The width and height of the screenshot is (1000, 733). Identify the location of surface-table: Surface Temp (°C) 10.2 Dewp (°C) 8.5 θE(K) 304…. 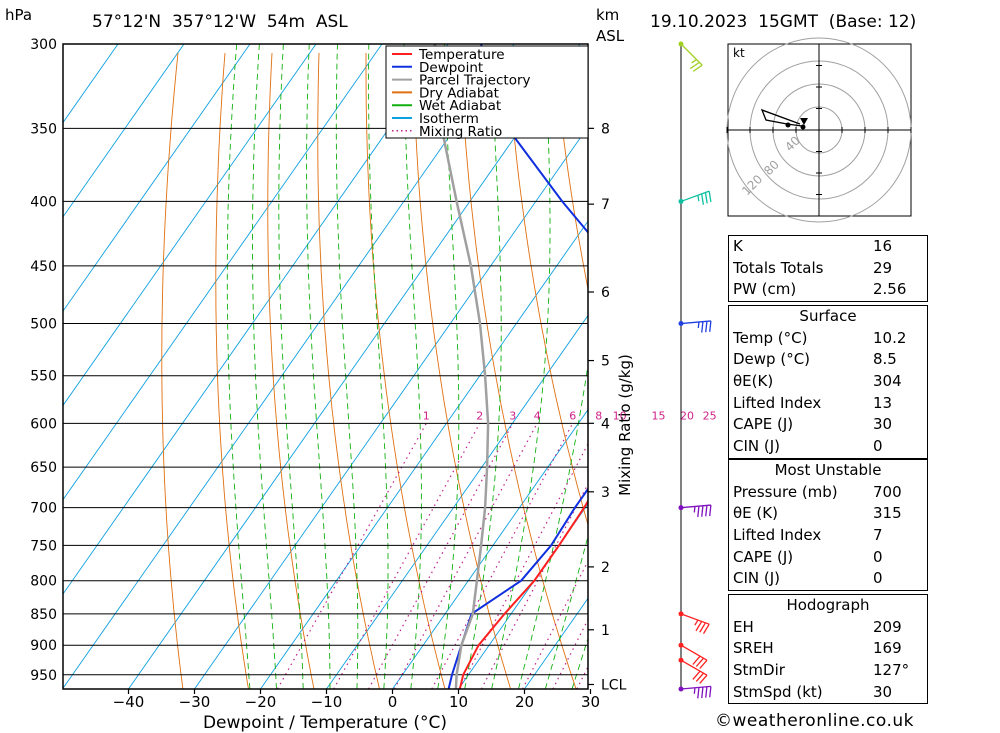
(828, 382).